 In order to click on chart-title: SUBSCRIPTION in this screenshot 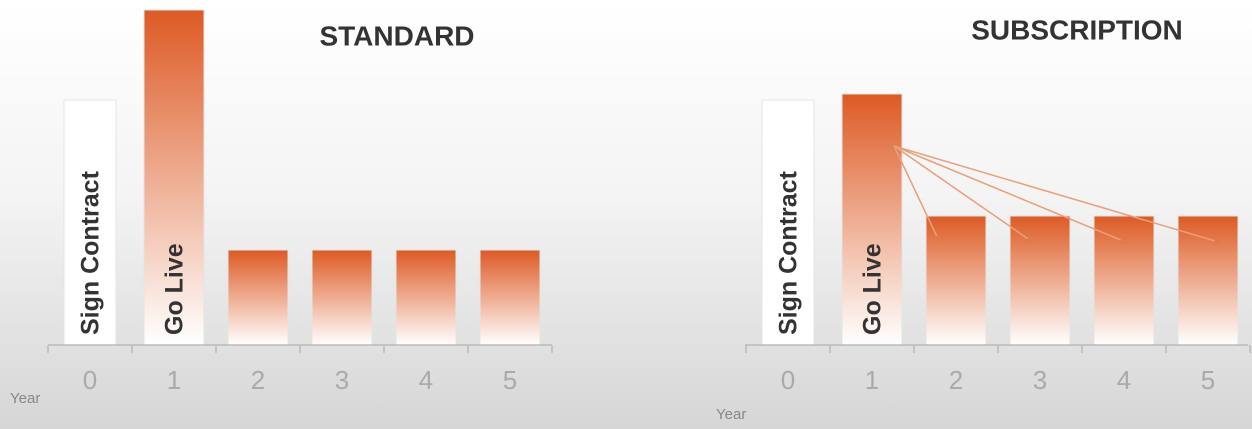, I will do `click(1077, 29)`.